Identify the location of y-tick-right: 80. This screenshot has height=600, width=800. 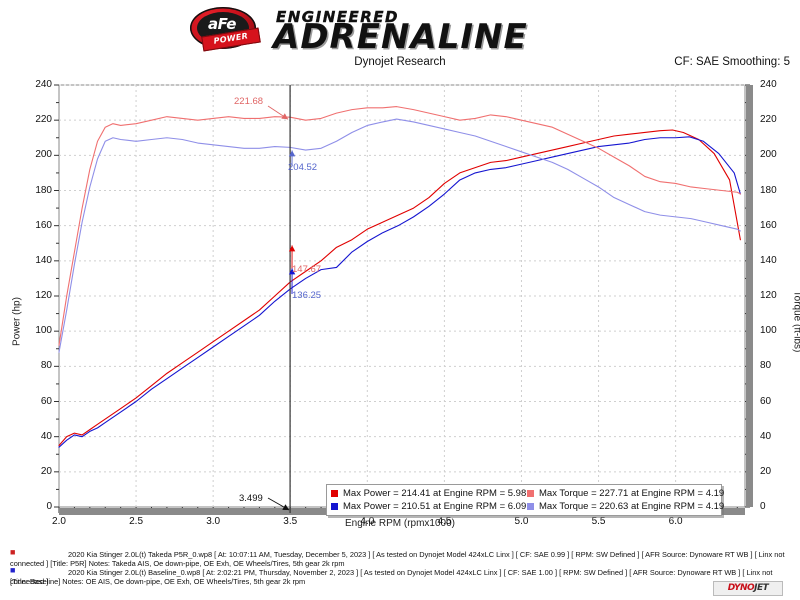
(766, 366).